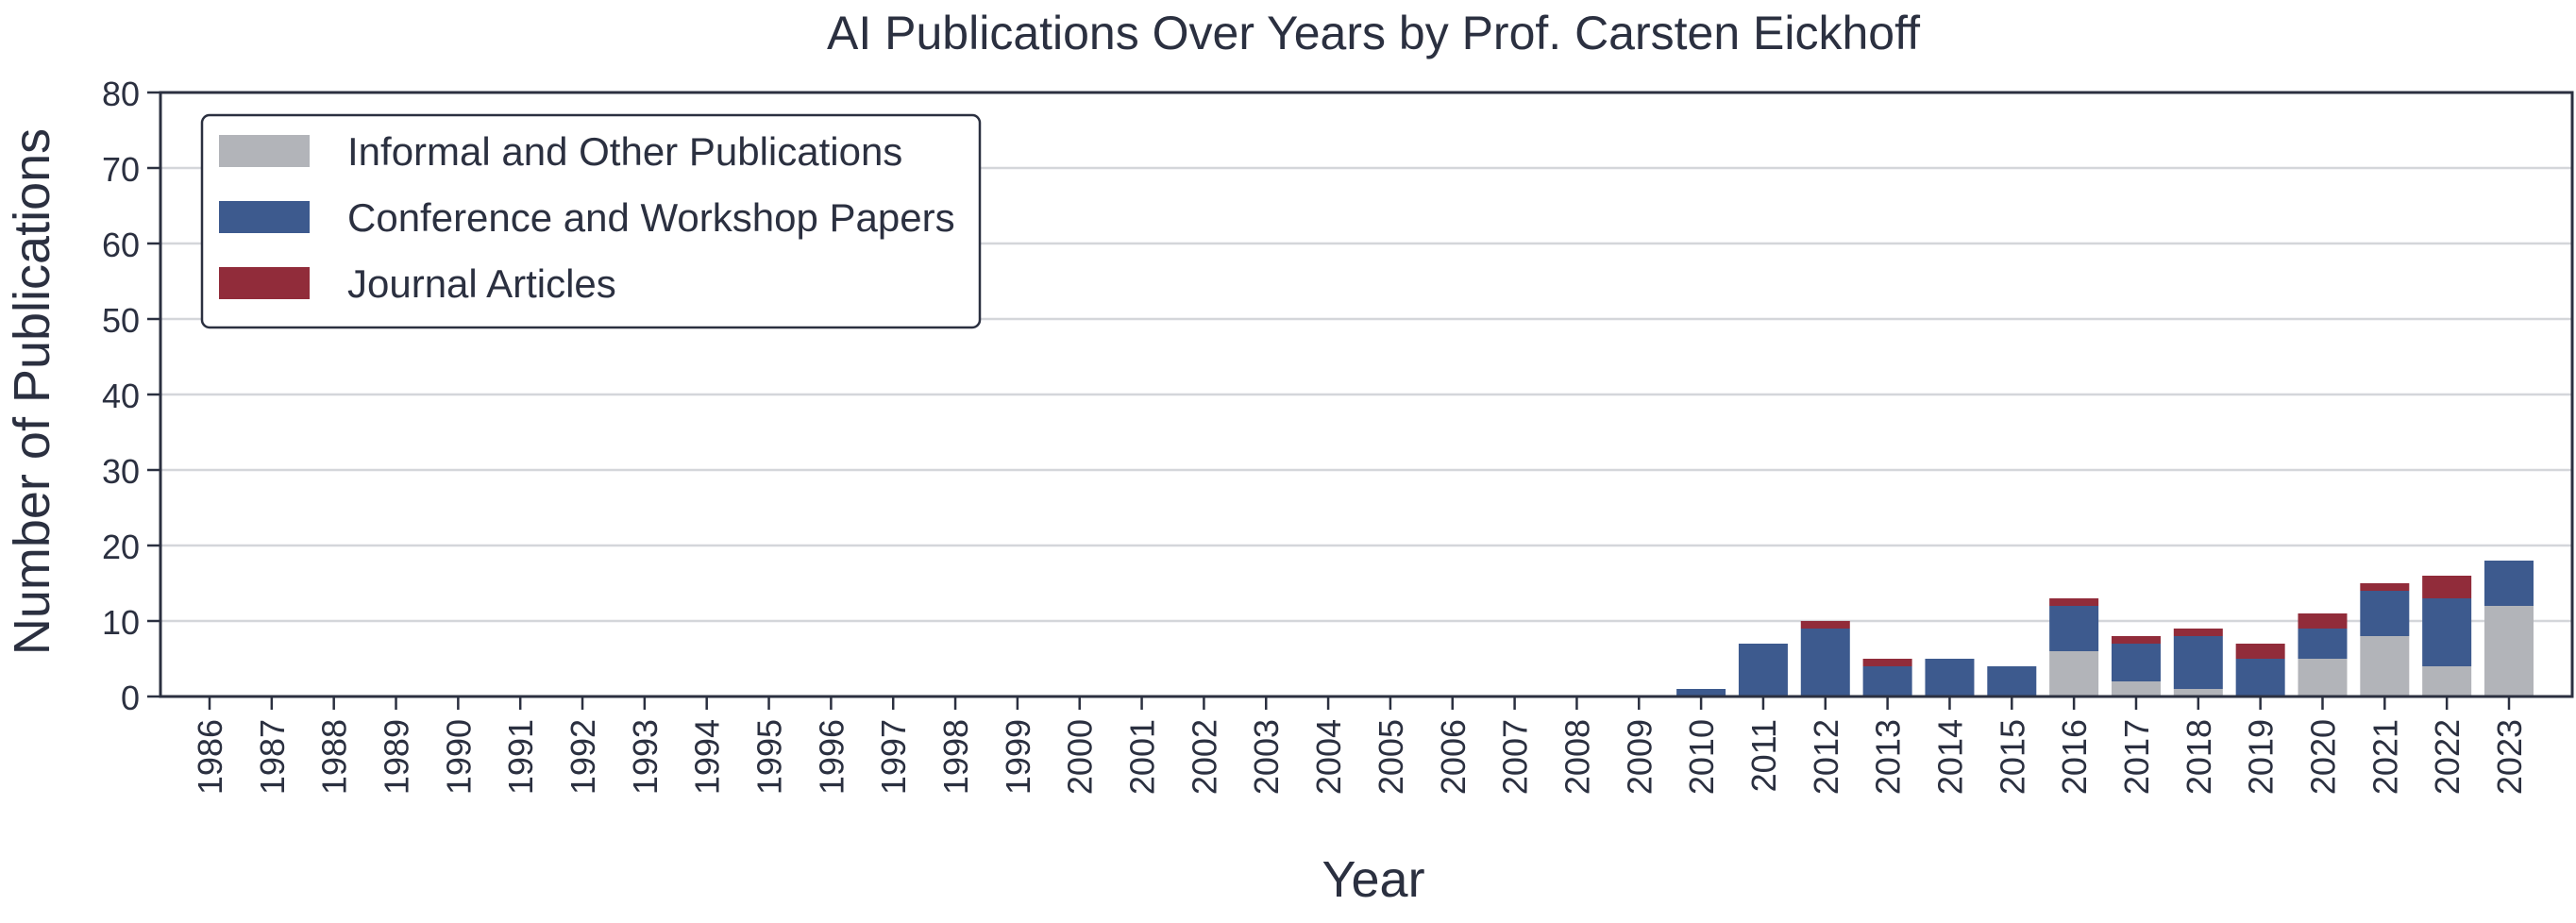 The image size is (2576, 923). I want to click on x-tick-label: 1988, so click(335, 757).